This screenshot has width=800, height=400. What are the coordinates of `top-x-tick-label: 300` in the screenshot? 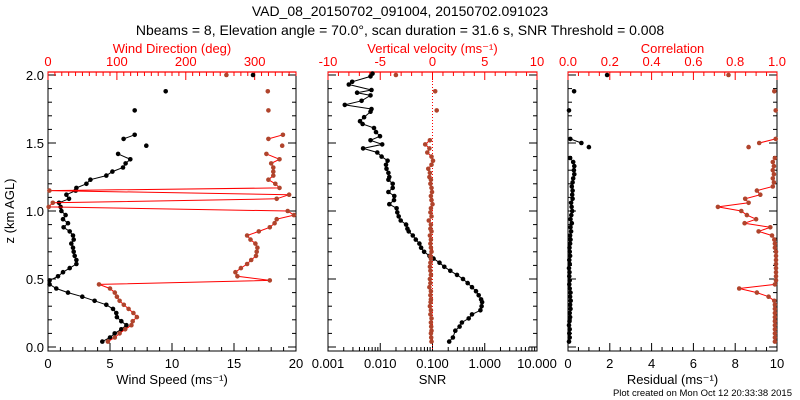 It's located at (255, 61).